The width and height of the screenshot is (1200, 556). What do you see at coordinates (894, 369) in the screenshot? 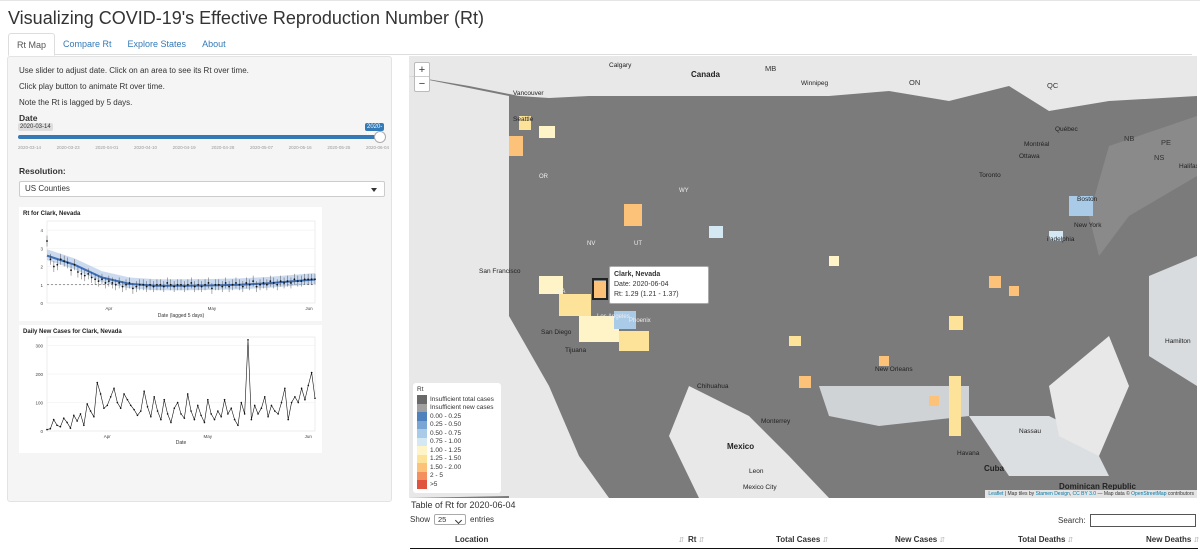
I see `map-place-label: New Orleans` at bounding box center [894, 369].